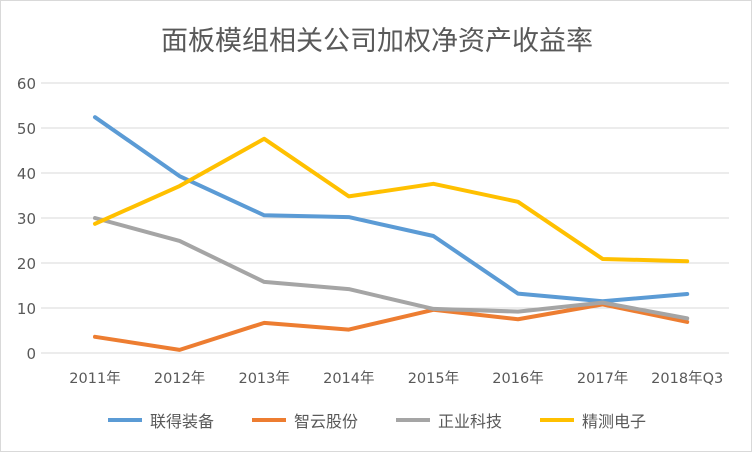  Describe the element at coordinates (687, 378) in the screenshot. I see `x-tick-label: 2018年Q3` at that location.